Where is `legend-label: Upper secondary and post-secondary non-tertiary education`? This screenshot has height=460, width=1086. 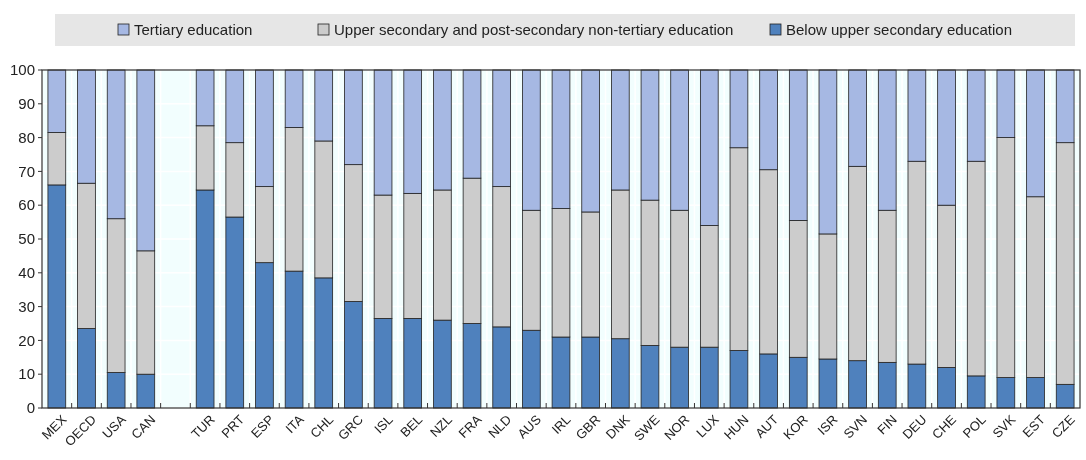 legend-label: Upper secondary and post-secondary non-tertiary education is located at coordinates (534, 29).